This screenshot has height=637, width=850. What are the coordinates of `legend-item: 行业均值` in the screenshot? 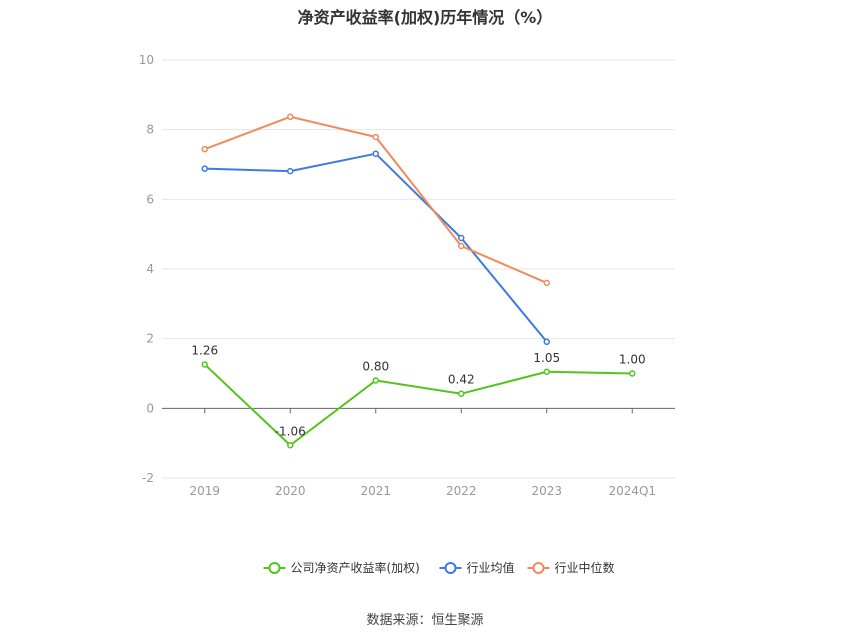 It's located at (477, 567).